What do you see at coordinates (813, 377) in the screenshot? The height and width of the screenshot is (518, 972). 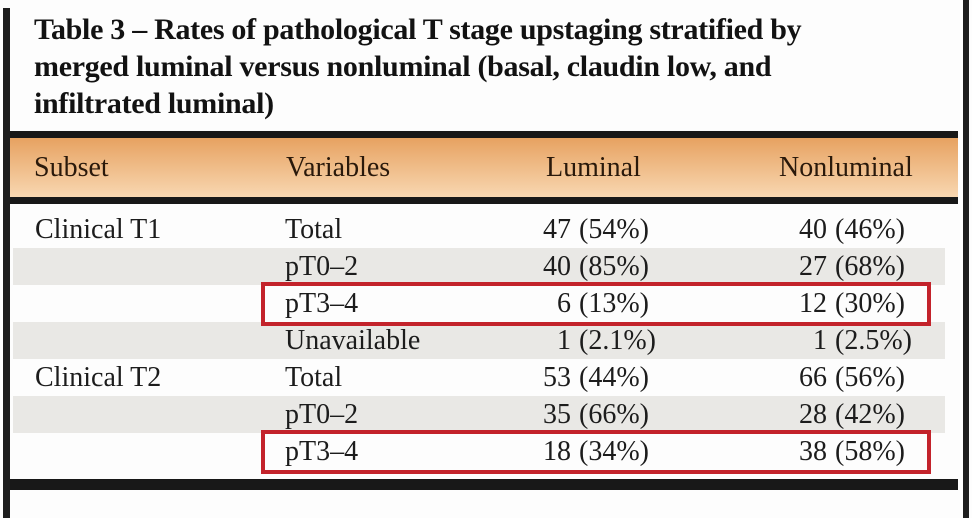 I see `nonluminal-count: 66` at bounding box center [813, 377].